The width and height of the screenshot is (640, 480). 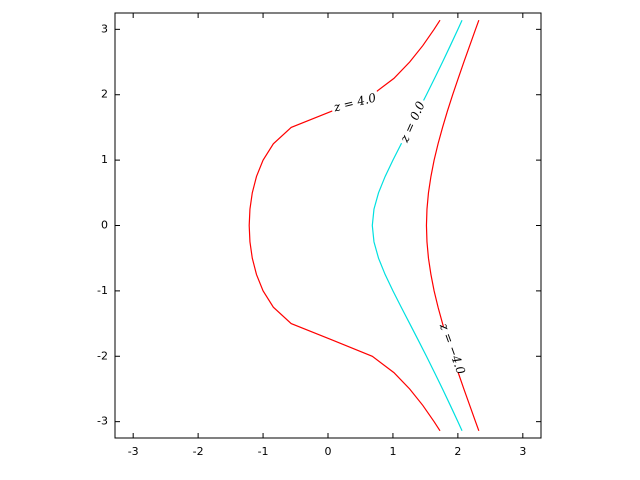 What do you see at coordinates (417, 225) in the screenshot?
I see `contour-line` at bounding box center [417, 225].